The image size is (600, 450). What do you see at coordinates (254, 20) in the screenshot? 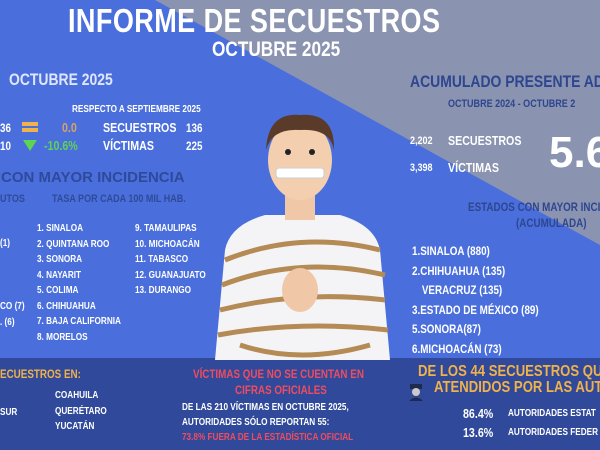
I see `page-title: INFORME DE SECUESTROS` at bounding box center [254, 20].